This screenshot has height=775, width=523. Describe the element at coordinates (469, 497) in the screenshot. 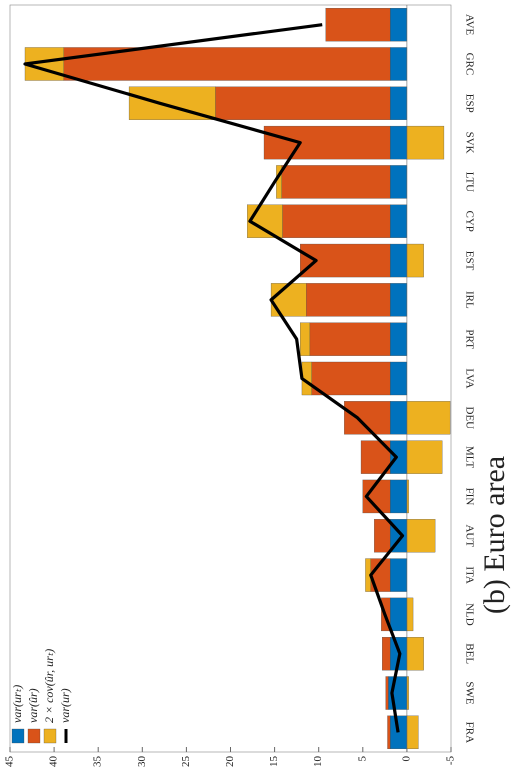

I see `x-tick-label: FIN` at that location.